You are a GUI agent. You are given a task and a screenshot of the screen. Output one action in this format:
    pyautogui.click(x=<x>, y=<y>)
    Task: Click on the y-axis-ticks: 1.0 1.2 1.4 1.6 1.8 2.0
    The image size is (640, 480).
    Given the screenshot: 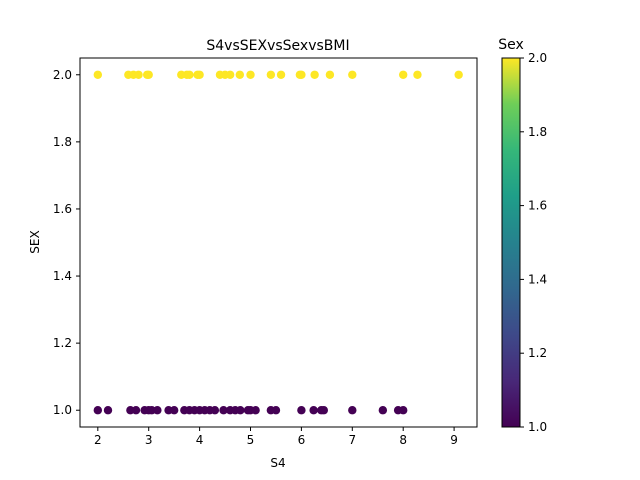 What is the action you would take?
    pyautogui.click(x=66, y=242)
    